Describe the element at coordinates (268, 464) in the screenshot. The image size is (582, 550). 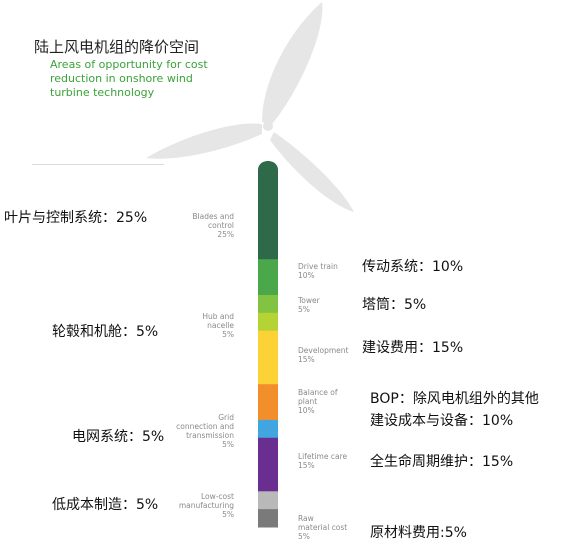
I see `tower-segment-lifetime` at that location.